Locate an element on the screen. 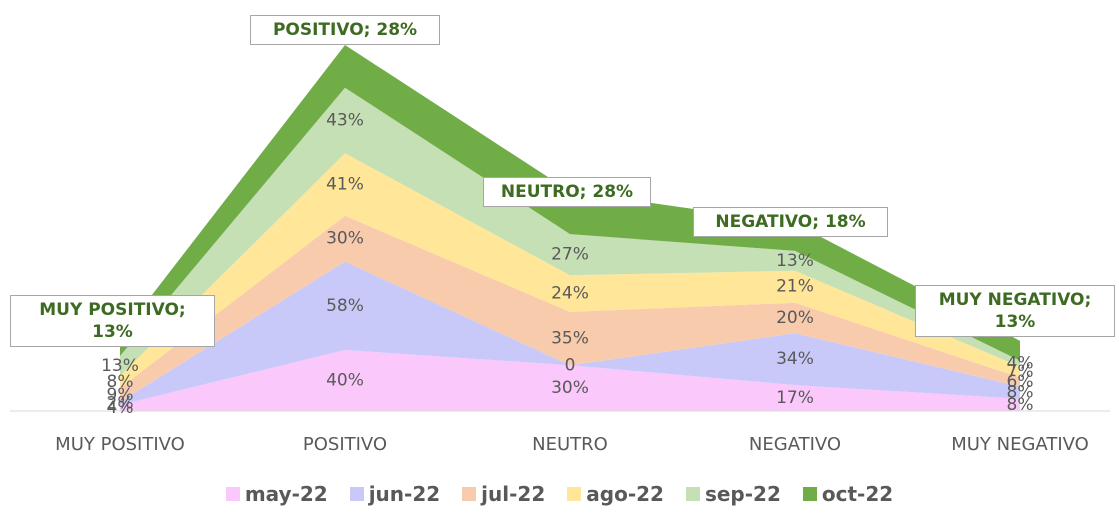 The height and width of the screenshot is (524, 1119). x-tick-label: POSITIVO is located at coordinates (345, 444).